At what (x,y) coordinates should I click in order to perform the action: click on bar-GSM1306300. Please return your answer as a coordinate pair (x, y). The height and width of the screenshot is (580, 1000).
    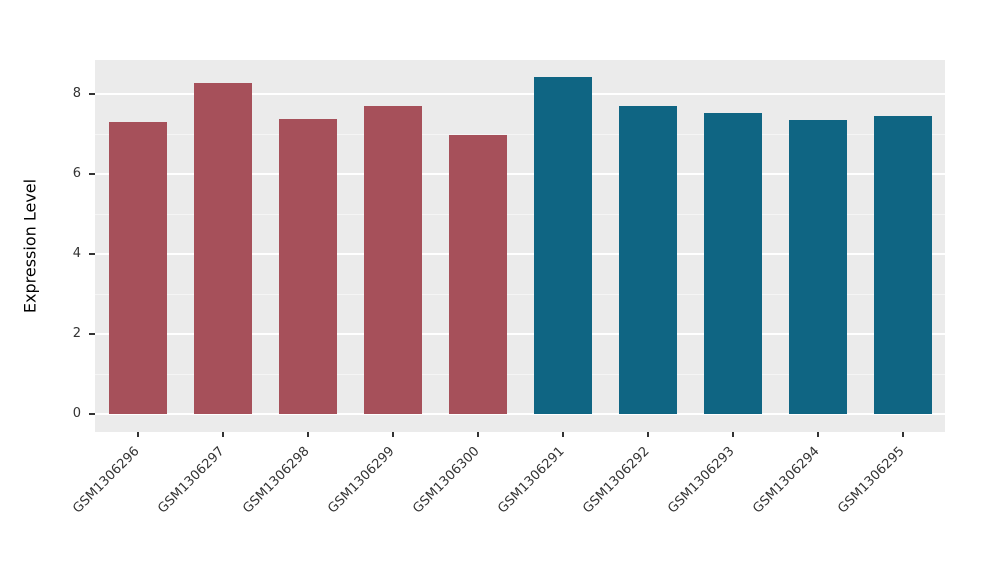
    Looking at the image, I should click on (477, 274).